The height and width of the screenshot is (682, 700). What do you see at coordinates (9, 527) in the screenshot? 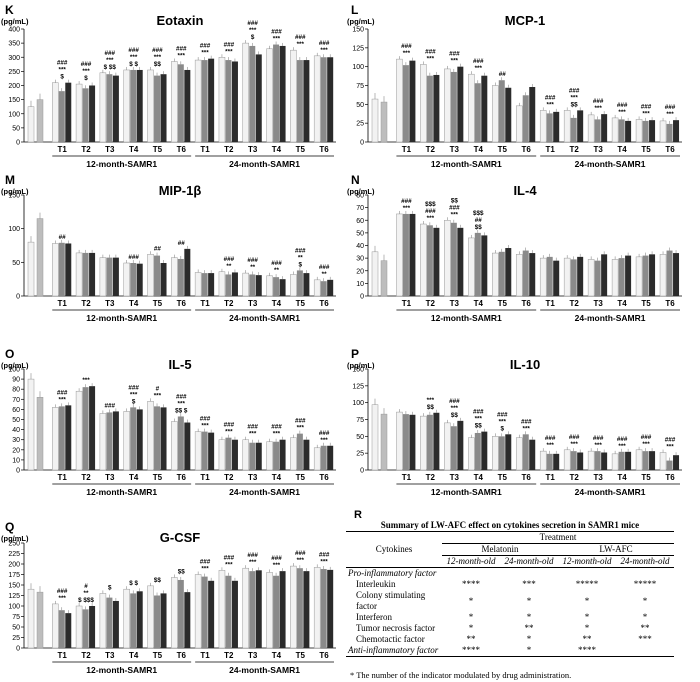
I see `panel-letter: Q` at bounding box center [9, 527].